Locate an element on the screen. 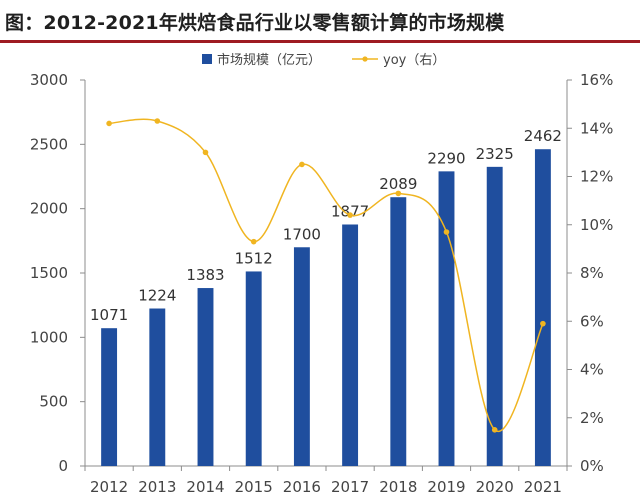 Image resolution: width=640 pixels, height=498 pixels. x-tick-label: 2018 is located at coordinates (398, 487).